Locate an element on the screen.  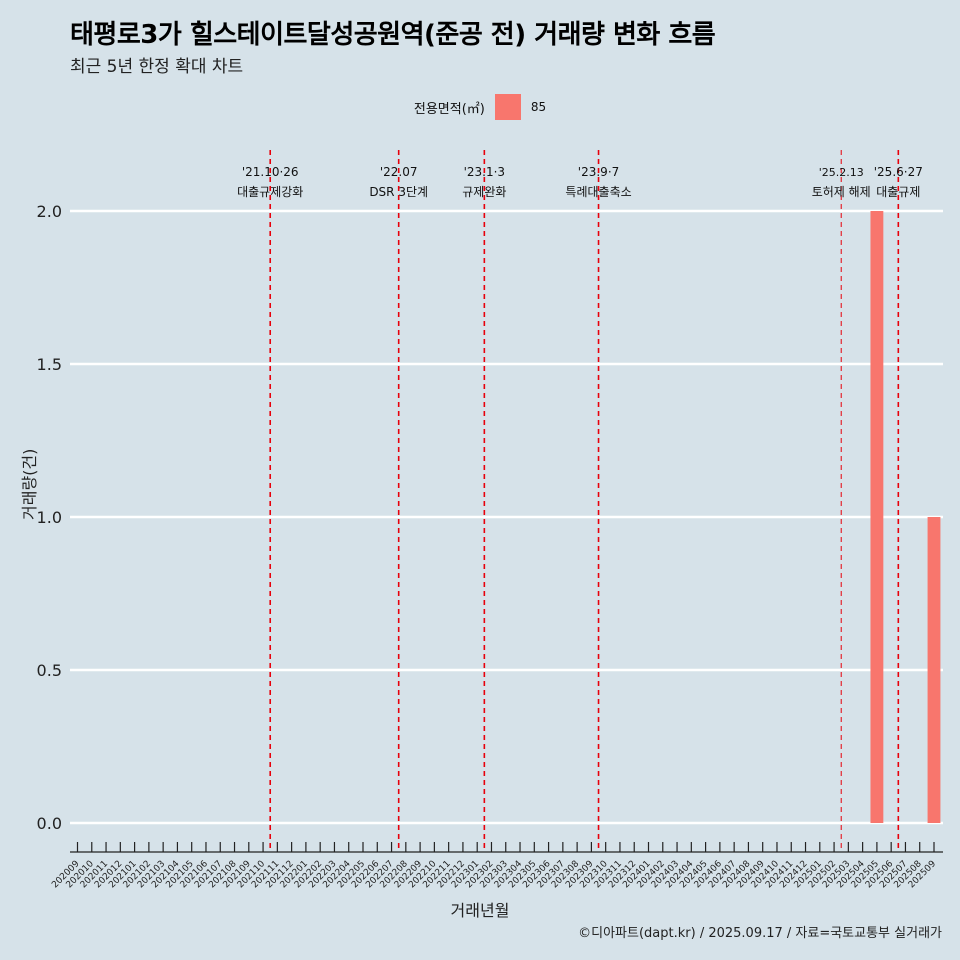
event-label: DSR 3단계 is located at coordinates (398, 192).